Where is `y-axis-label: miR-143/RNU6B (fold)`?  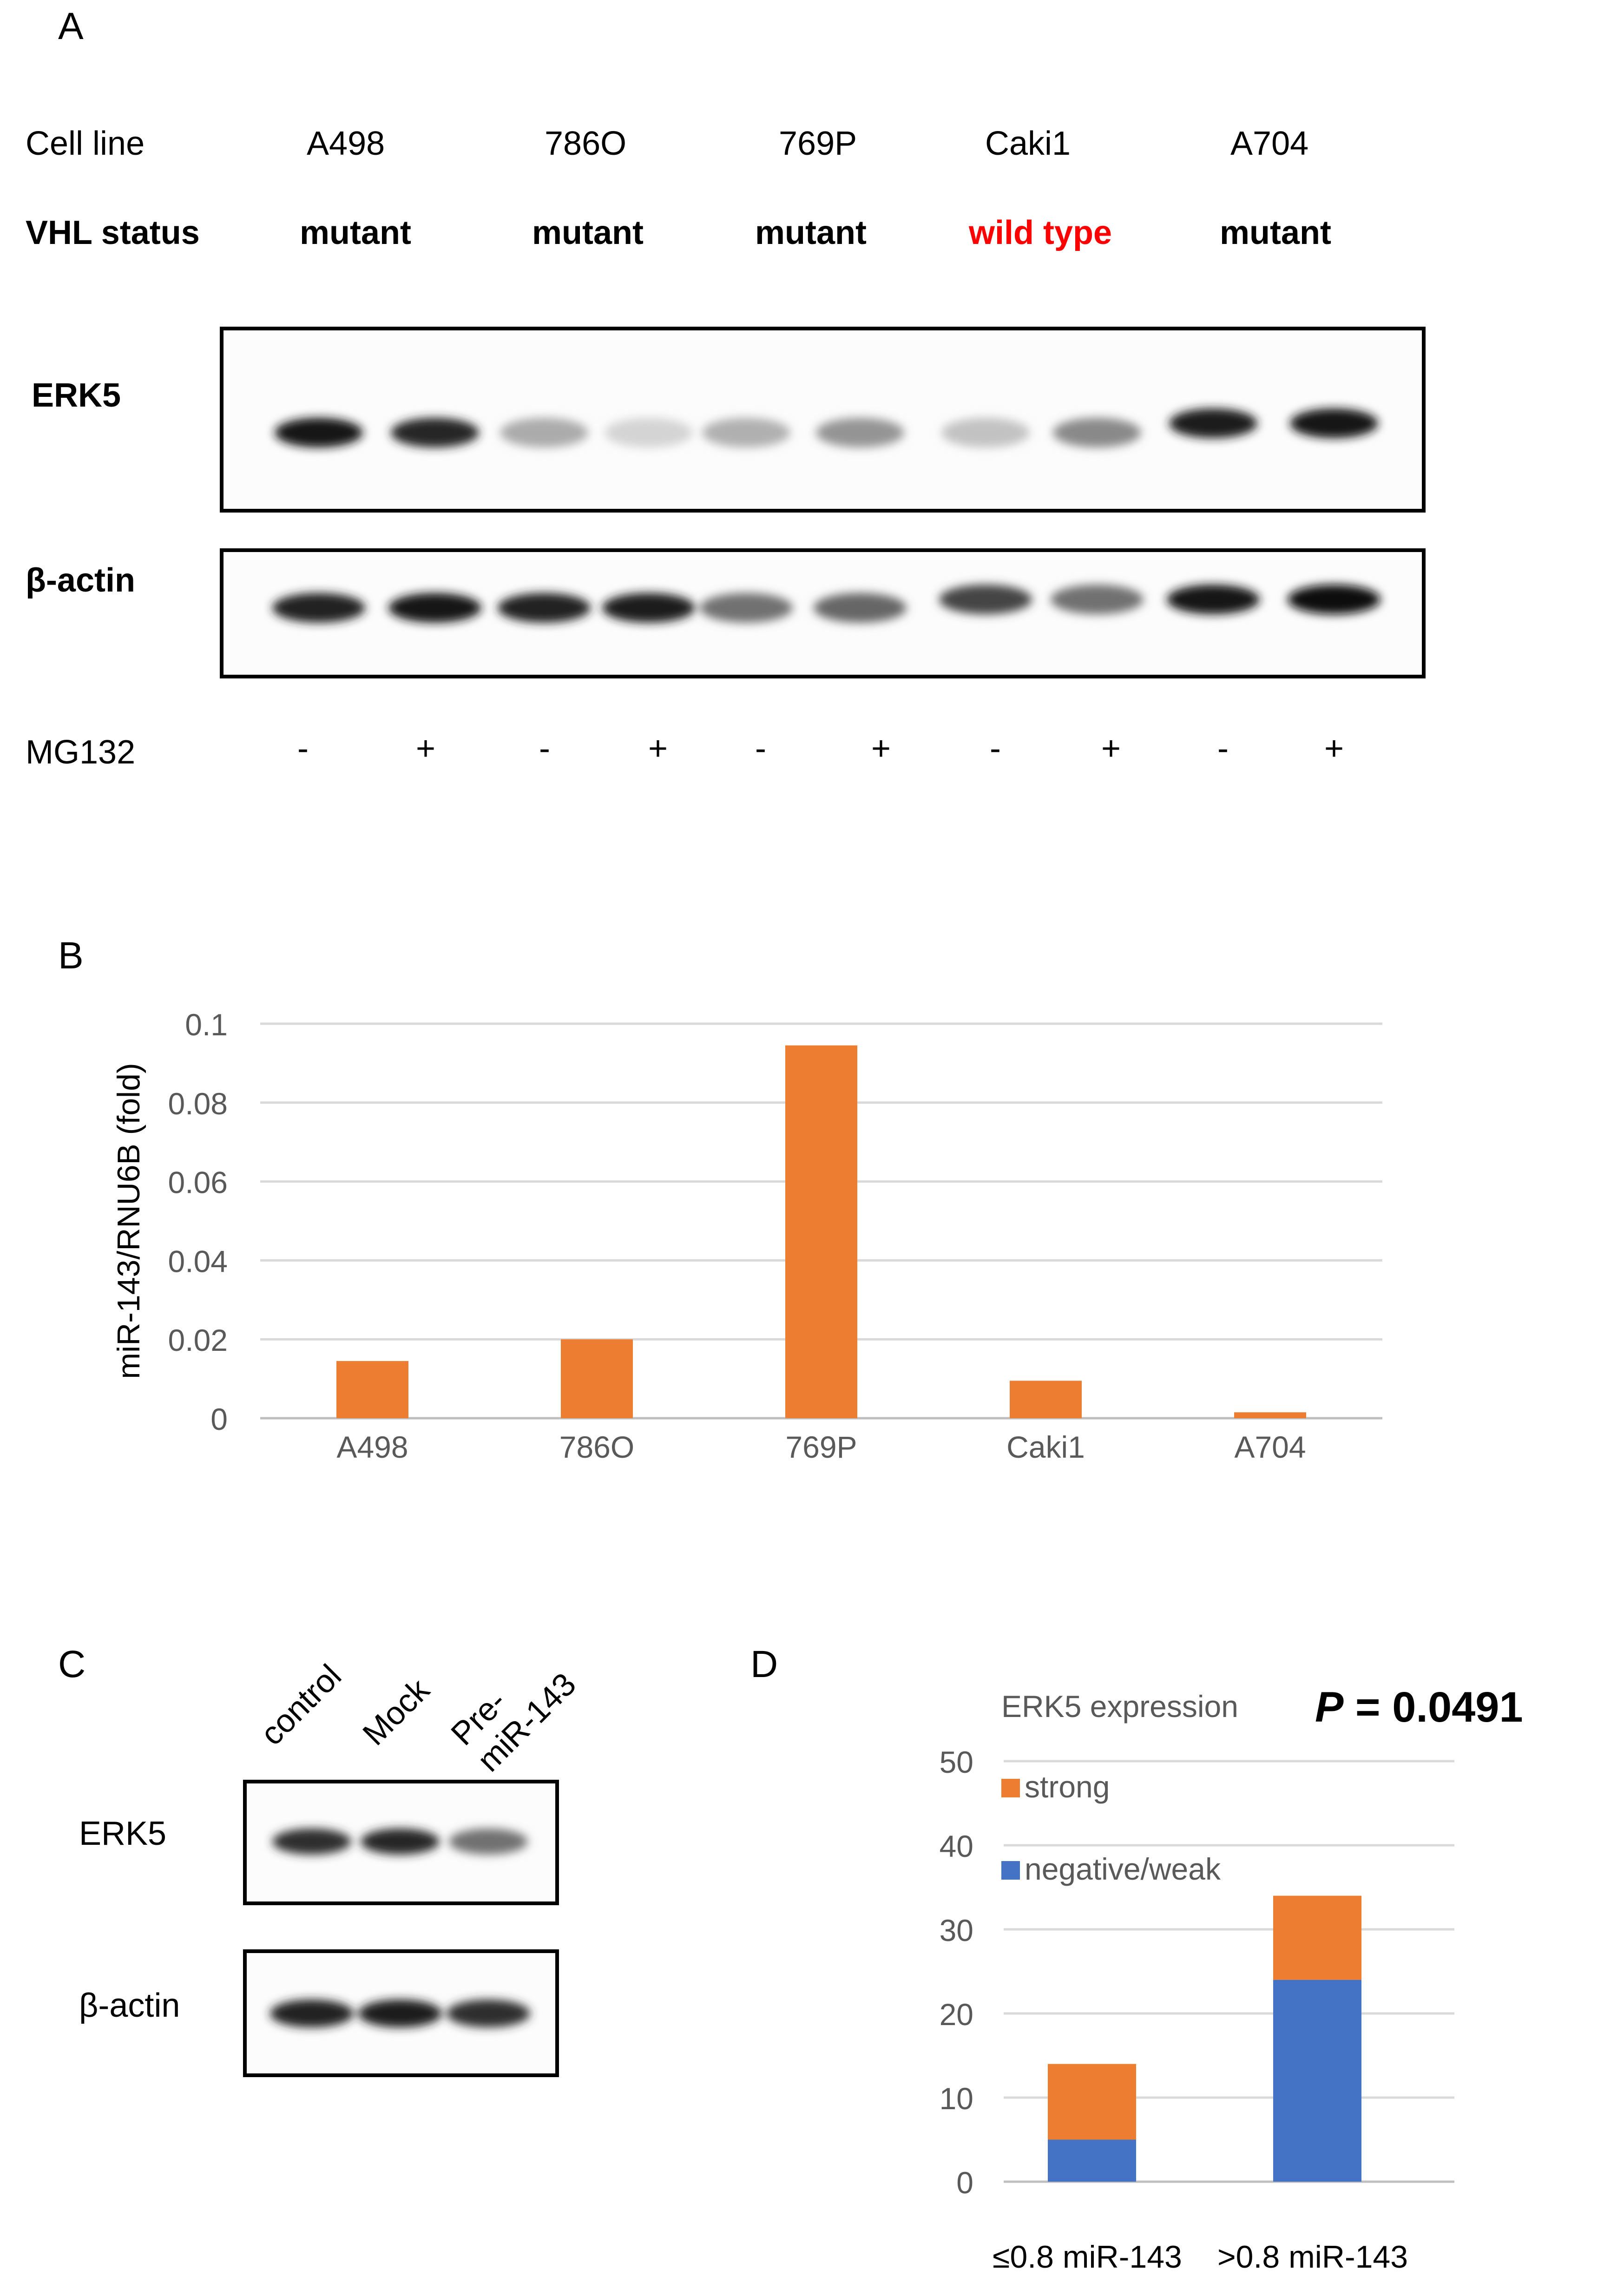 y-axis-label: miR-143/RNU6B (fold) is located at coordinates (128, 1221).